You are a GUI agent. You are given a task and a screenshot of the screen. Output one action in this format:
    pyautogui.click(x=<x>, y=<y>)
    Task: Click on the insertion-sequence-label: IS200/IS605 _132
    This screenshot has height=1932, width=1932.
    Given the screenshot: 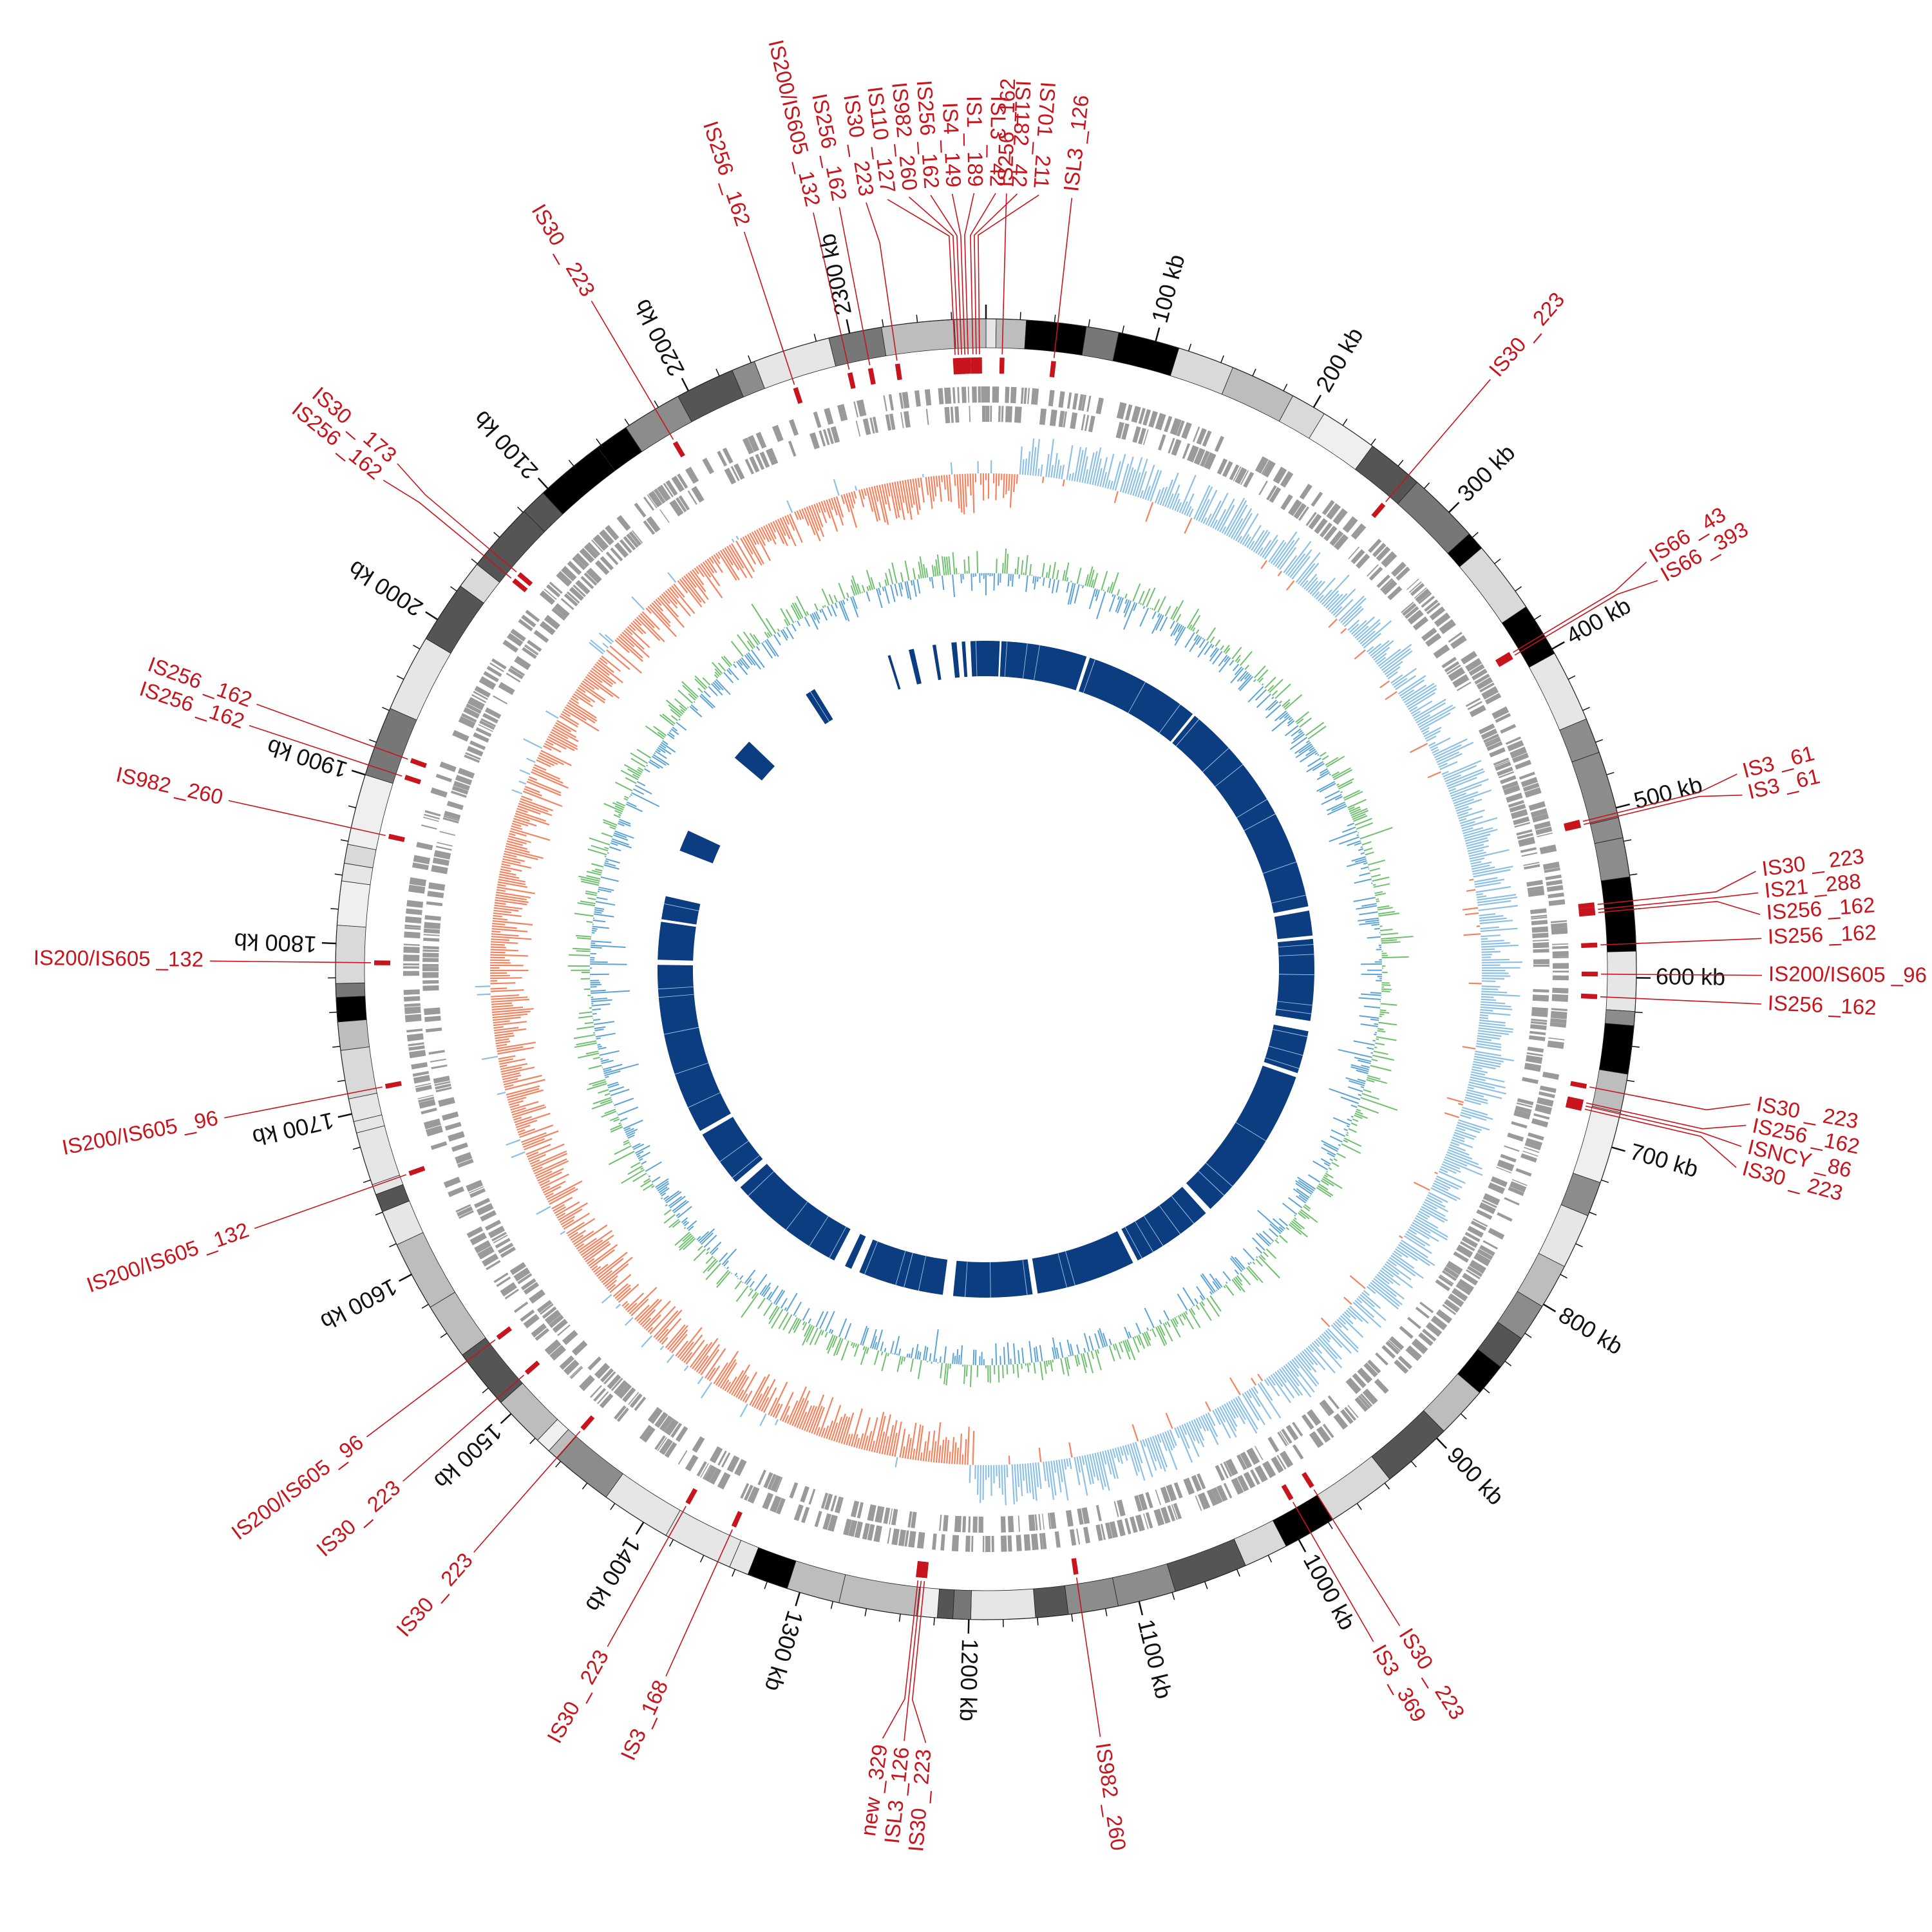 What is the action you would take?
    pyautogui.click(x=168, y=1257)
    